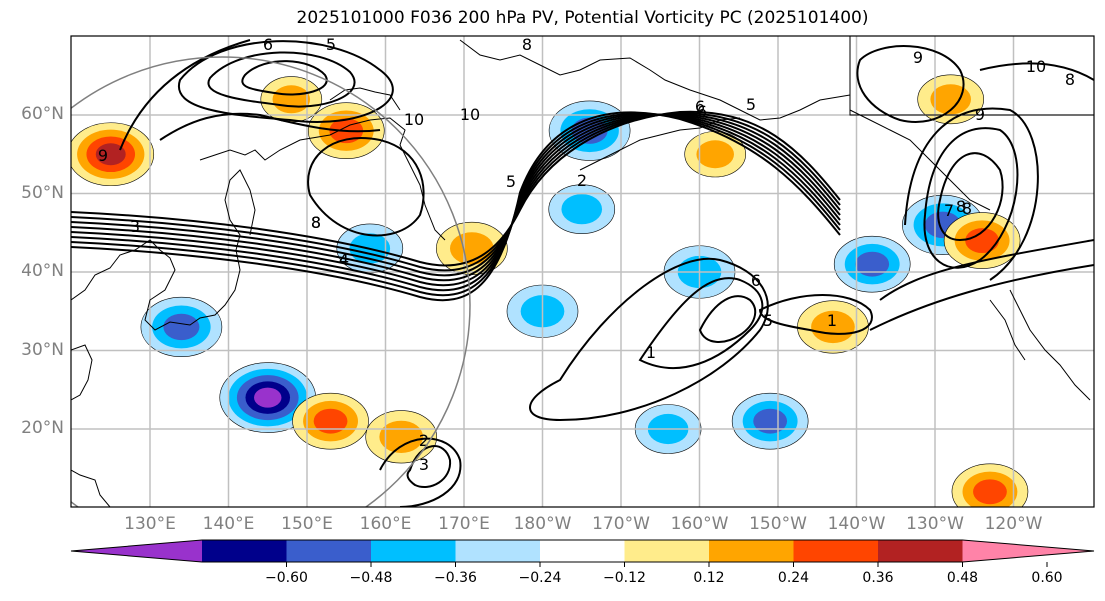 The image size is (1105, 601). What do you see at coordinates (878, 578) in the screenshot?
I see `colorbar-tick-label: 0.36` at bounding box center [878, 578].